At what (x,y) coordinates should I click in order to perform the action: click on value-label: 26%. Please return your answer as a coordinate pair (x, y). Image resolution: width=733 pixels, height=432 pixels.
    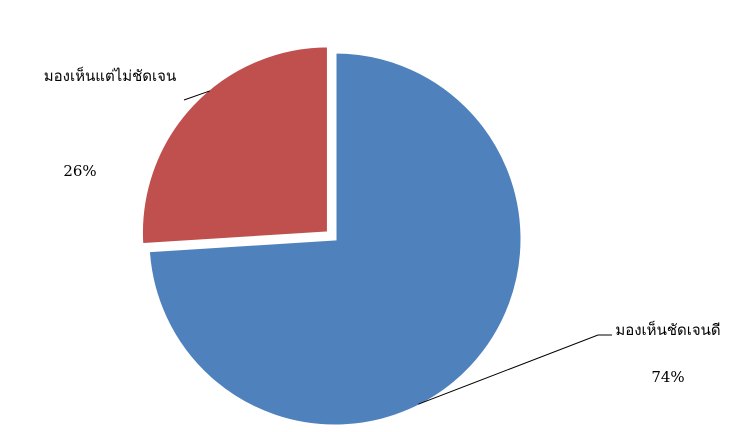
    Looking at the image, I should click on (80, 171).